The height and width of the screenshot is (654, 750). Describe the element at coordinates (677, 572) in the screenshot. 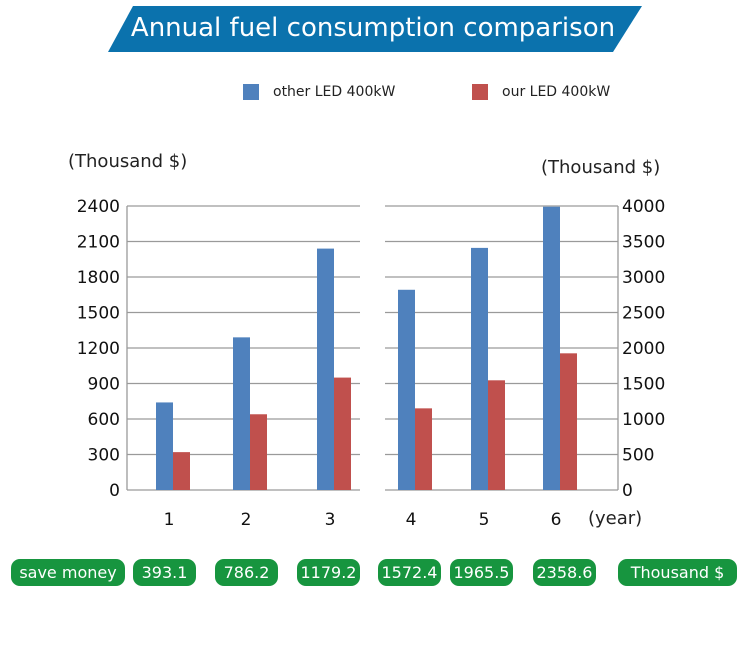

I see `savings-unit-pill: Thousand $` at that location.